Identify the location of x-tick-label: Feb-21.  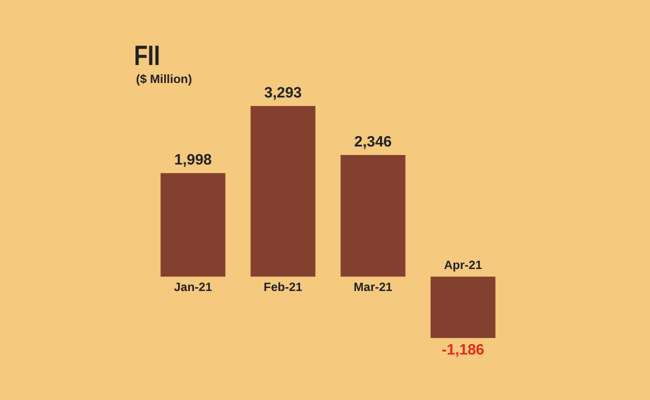
(283, 287).